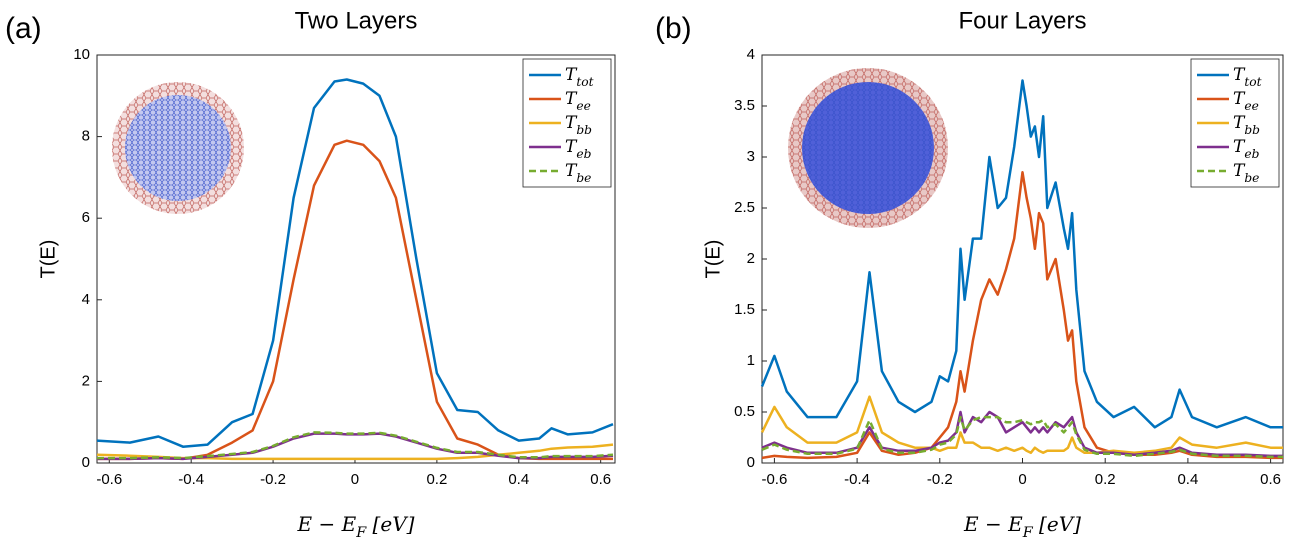  I want to click on panel-label: (b), so click(673, 28).